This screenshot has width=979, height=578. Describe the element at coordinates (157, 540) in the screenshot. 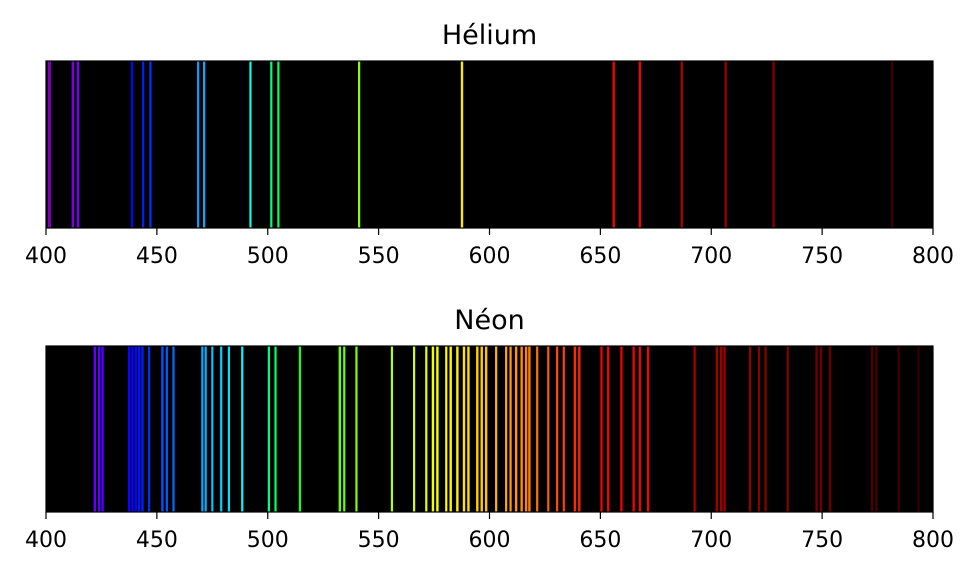

I see `neon-x-tick-label: 450` at that location.